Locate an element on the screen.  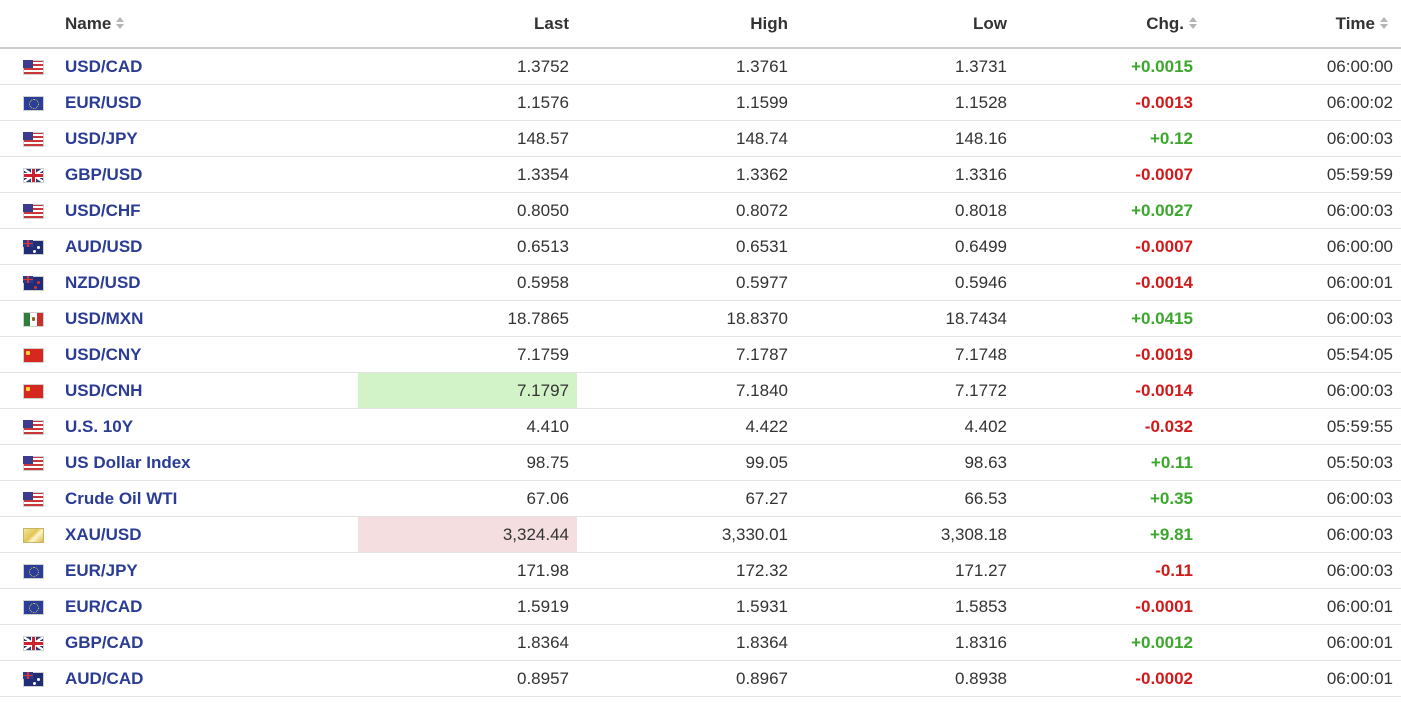
high-cell: 0.5977 is located at coordinates (686, 282).